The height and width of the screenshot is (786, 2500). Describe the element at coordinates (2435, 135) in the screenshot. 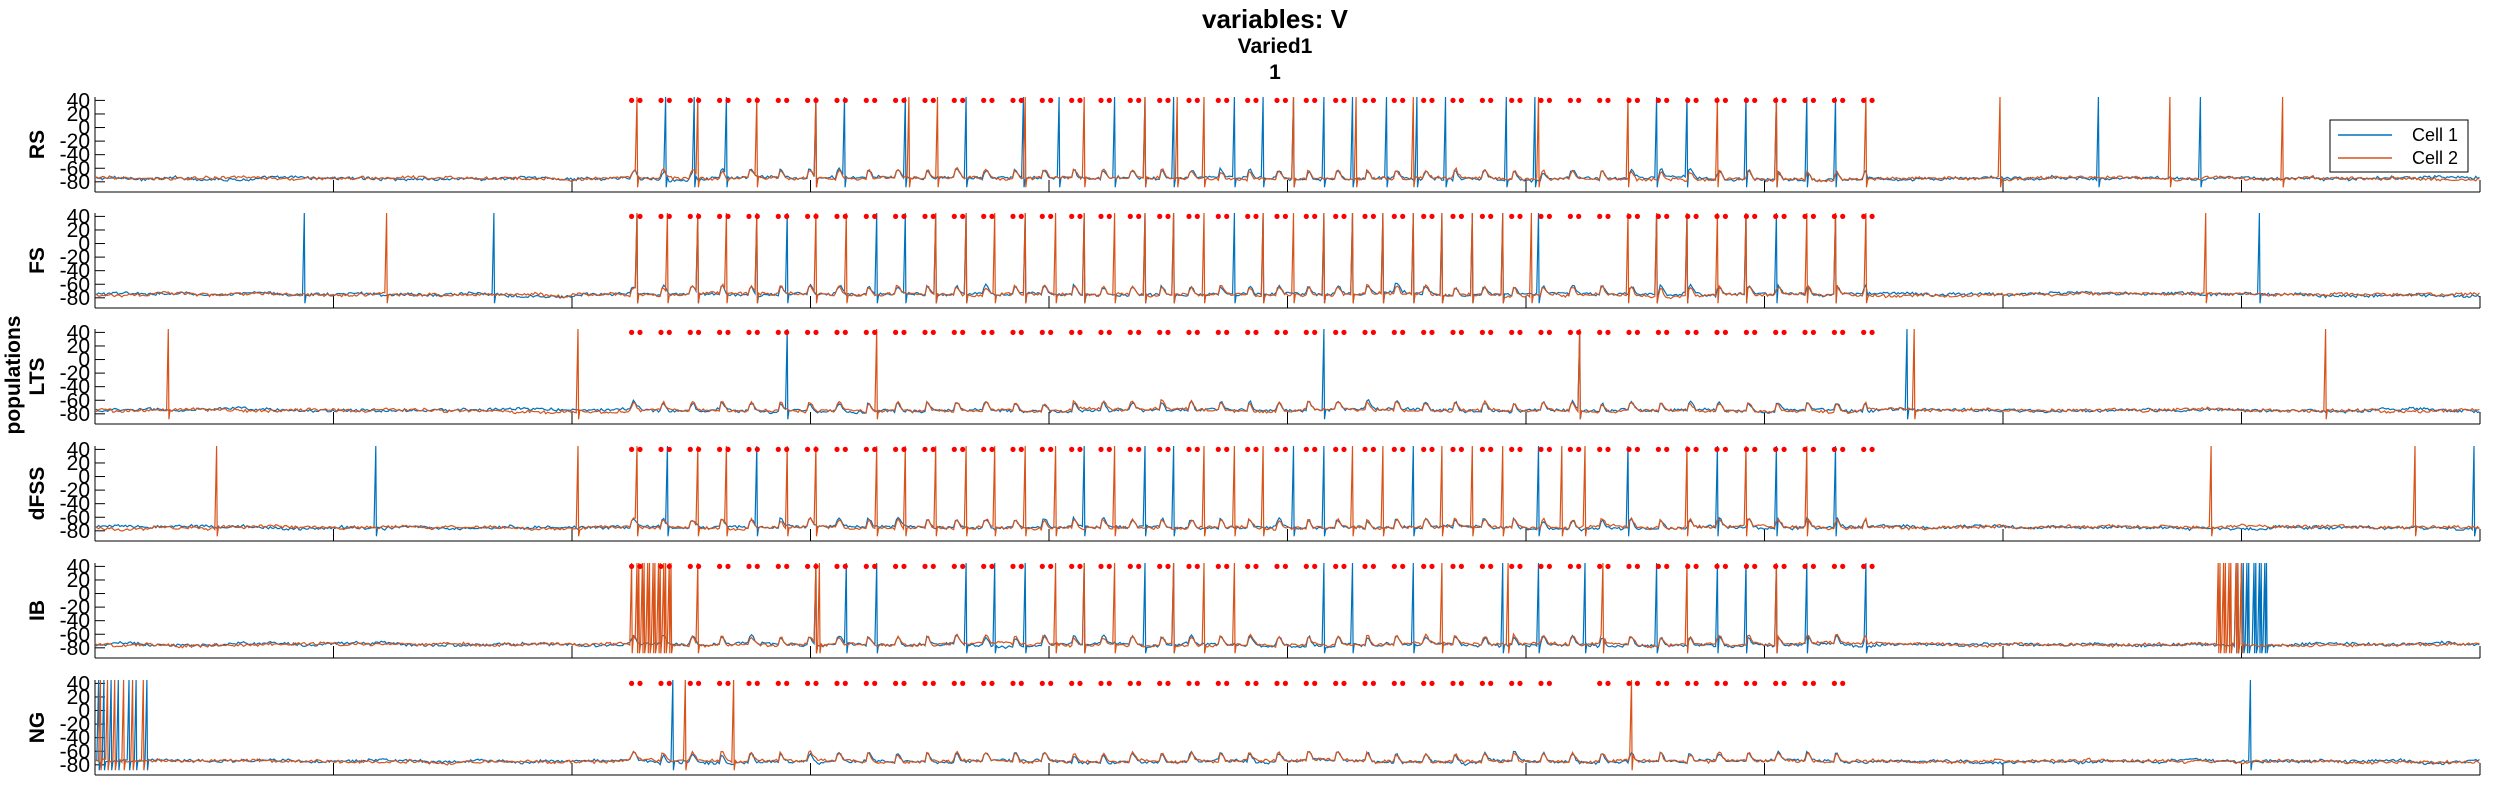

I see `legend-label-cell-1: Cell 1` at that location.